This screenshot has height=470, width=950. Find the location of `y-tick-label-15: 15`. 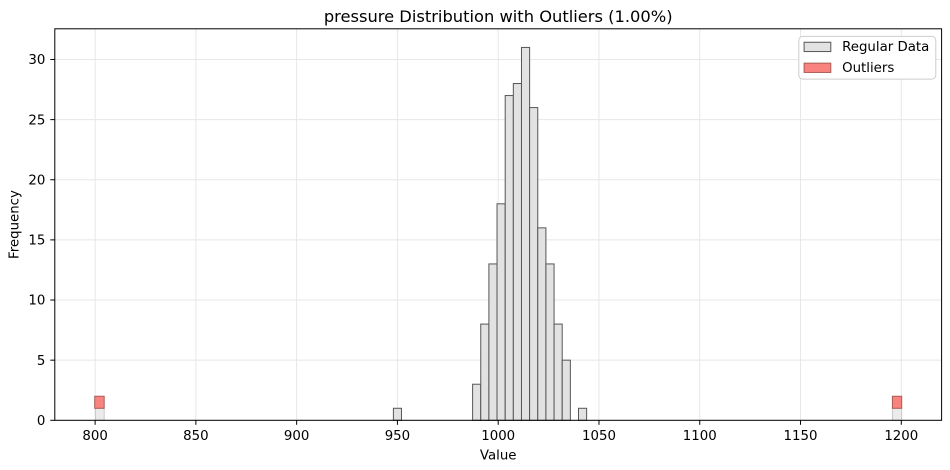

y-tick-label-15: 15 is located at coordinates (36, 241).